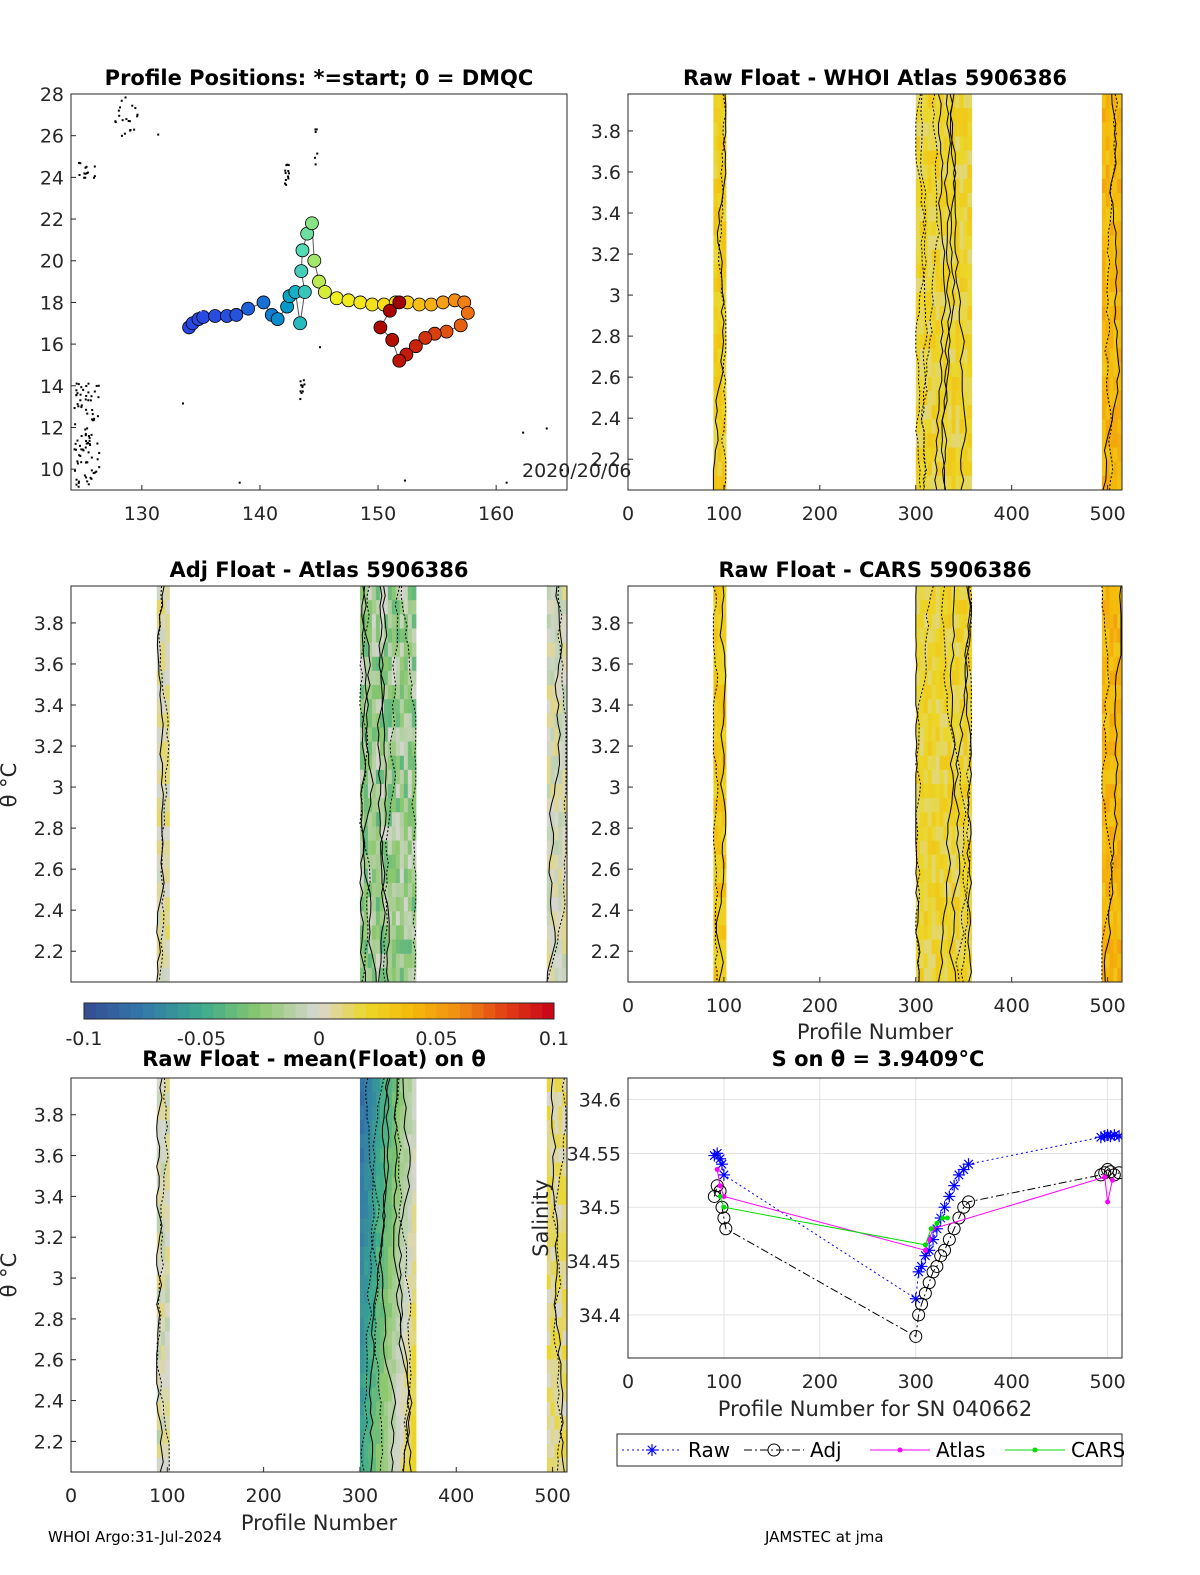 This screenshot has width=1200, height=1575. What do you see at coordinates (916, 1253) in the screenshot?
I see `series-line` at bounding box center [916, 1253].